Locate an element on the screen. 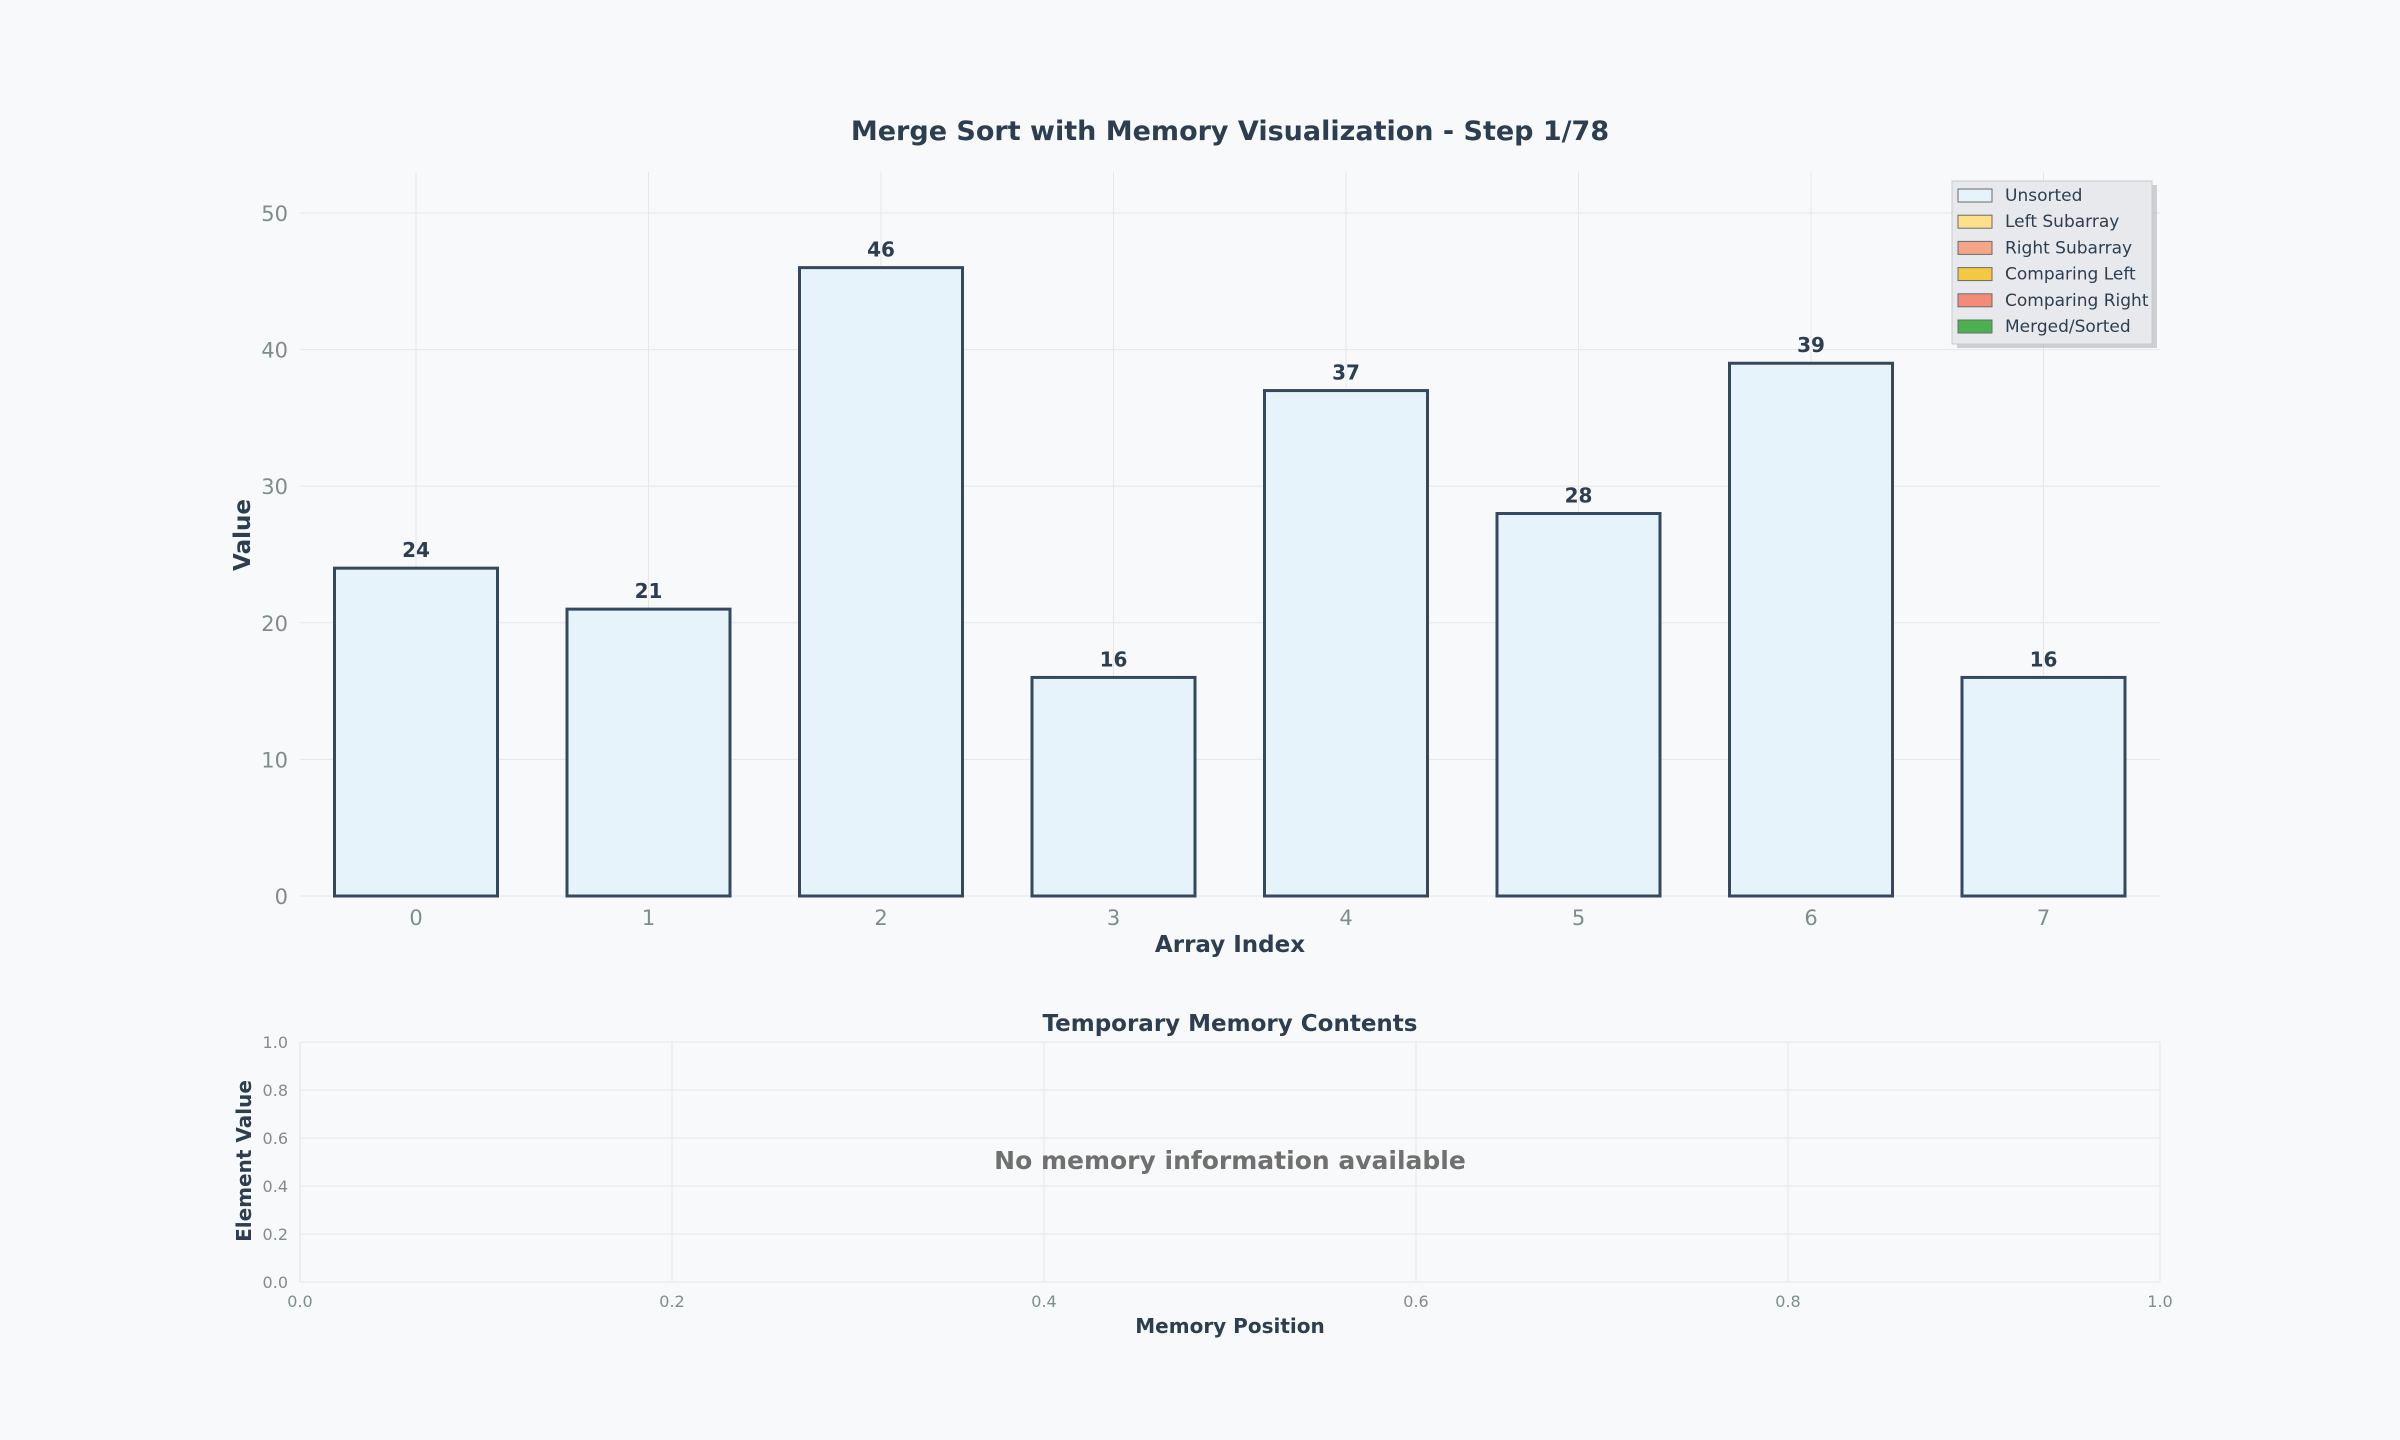 The height and width of the screenshot is (1440, 2400). legend-label: Left Subarray is located at coordinates (2062, 222).